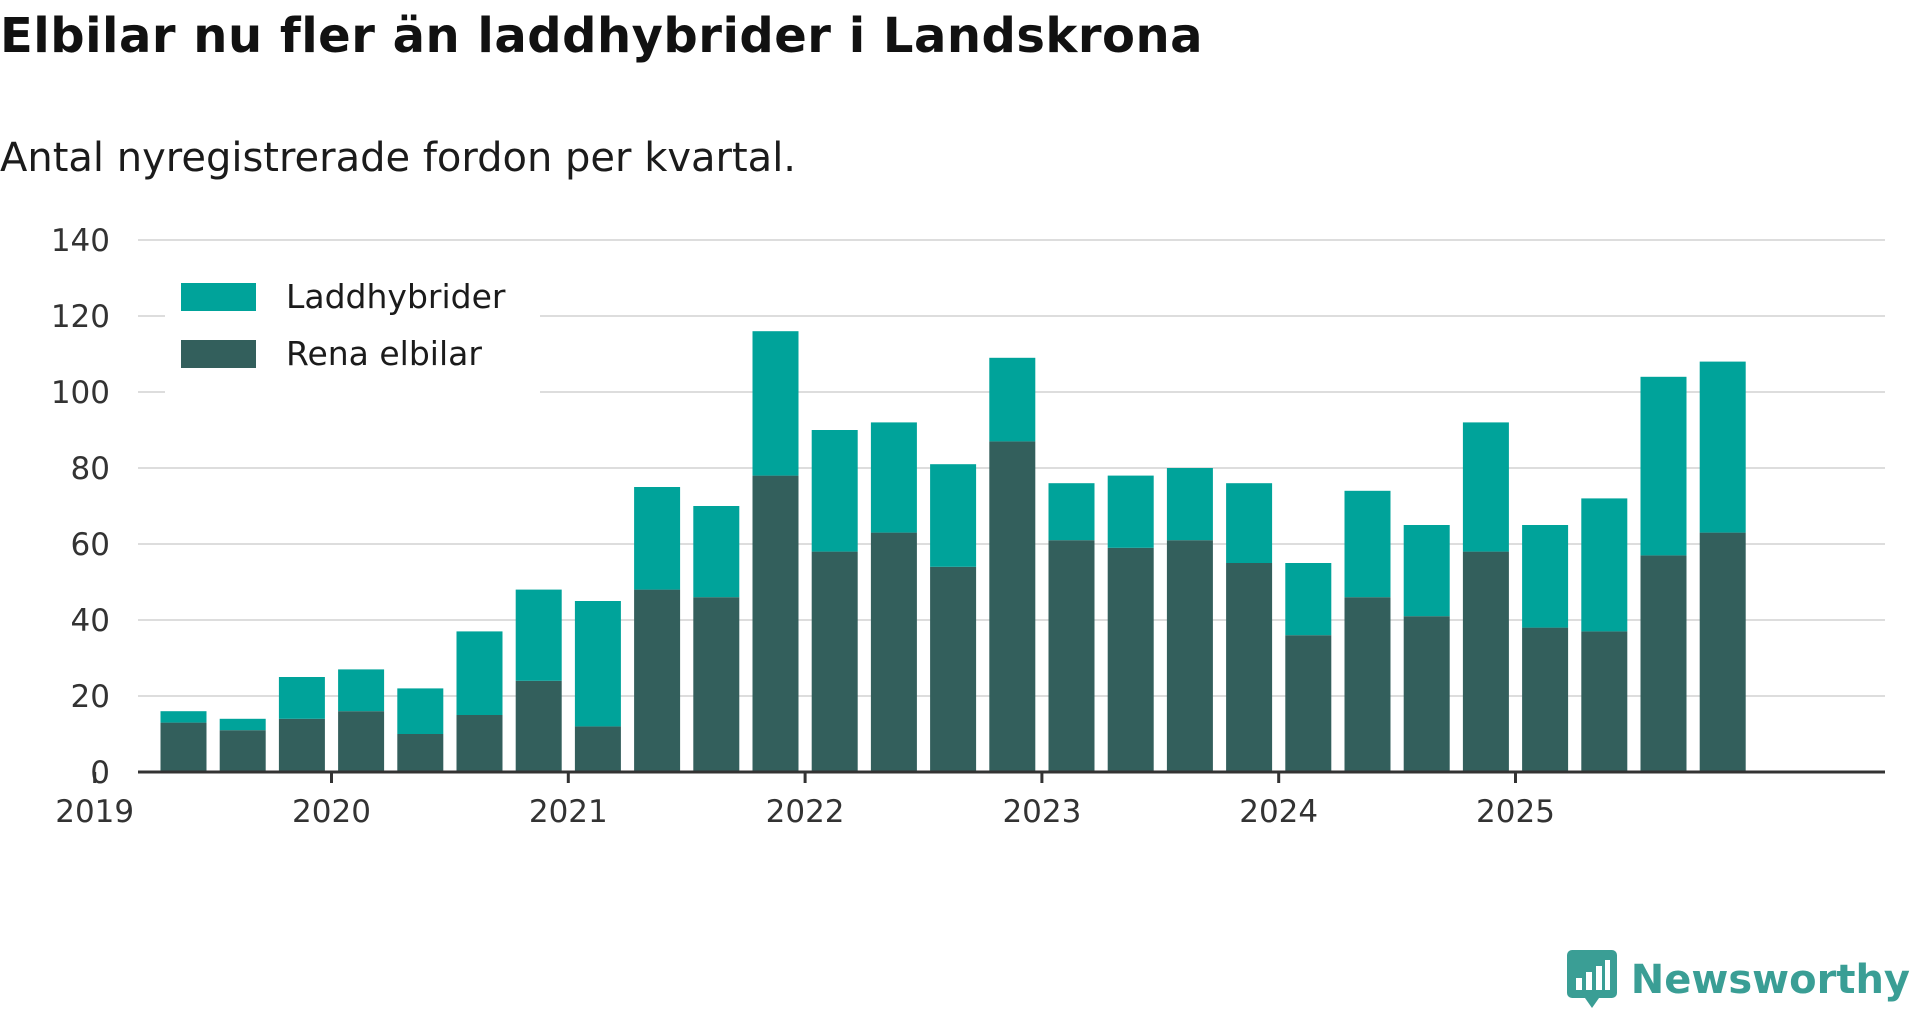  What do you see at coordinates (384, 353) in the screenshot?
I see `legend-label-rena-elbilar: Rena elbilar` at bounding box center [384, 353].